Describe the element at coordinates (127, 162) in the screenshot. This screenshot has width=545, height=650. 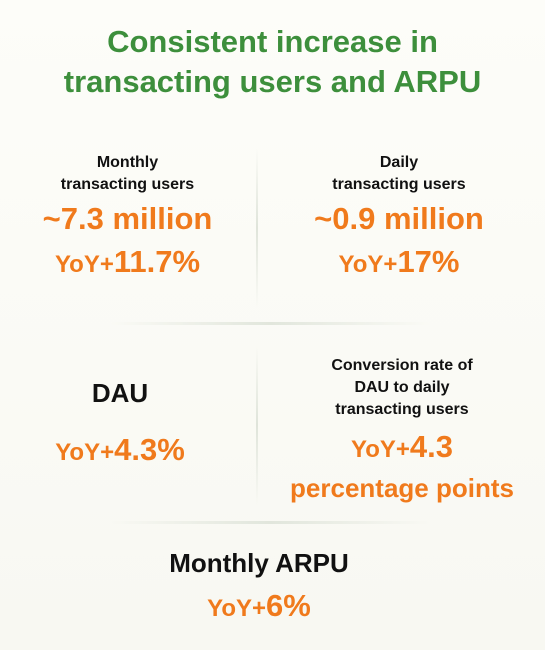
I see `monthly-users-label-line-1: Monthly` at that location.